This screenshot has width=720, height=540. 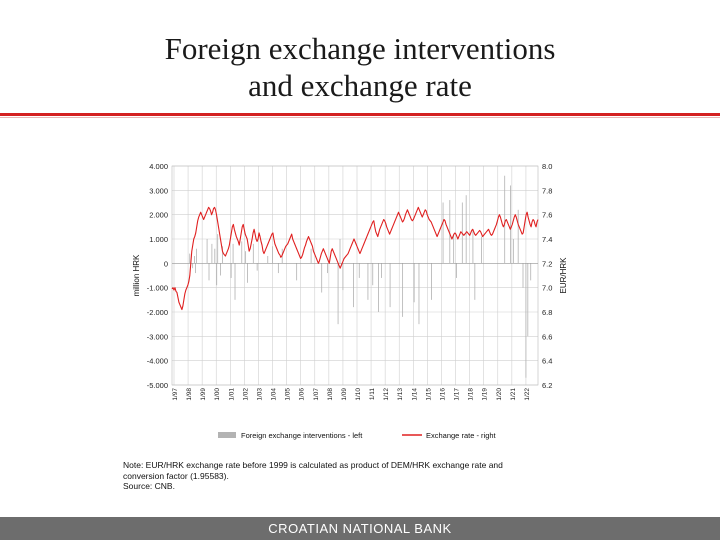 I want to click on right-axis-title: EUR/HRK, so click(x=563, y=275).